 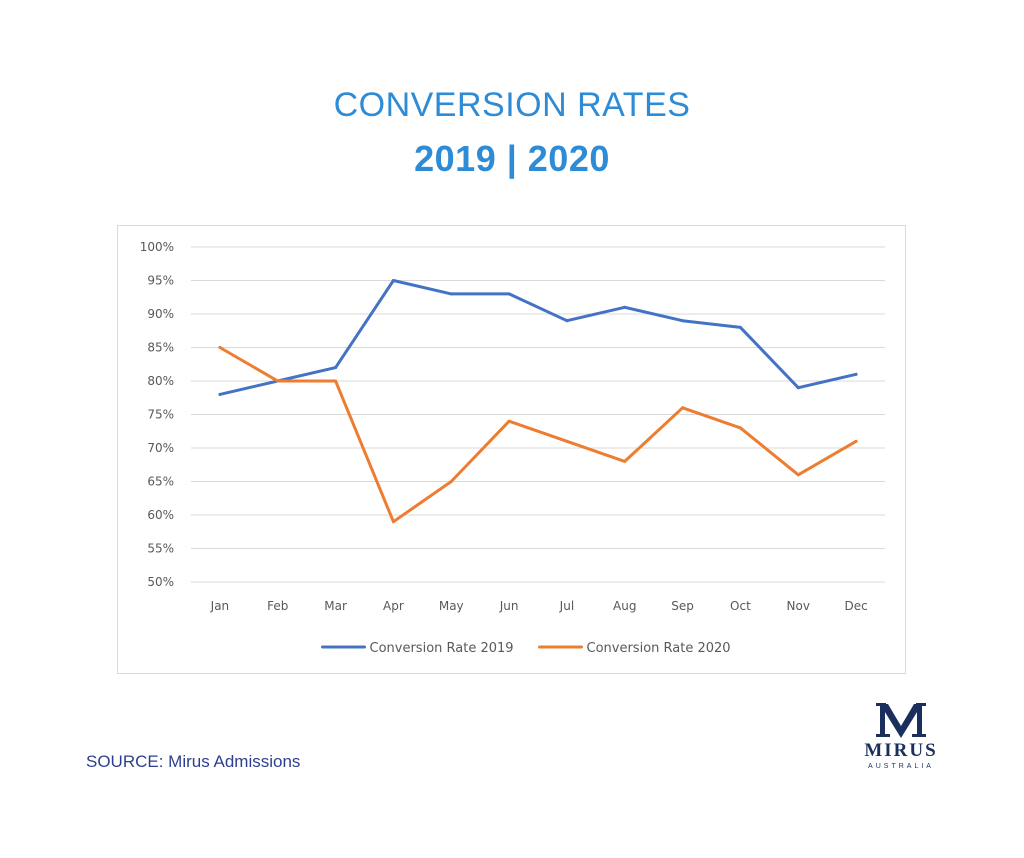 What do you see at coordinates (160, 582) in the screenshot?
I see `y-tick-label: 50%` at bounding box center [160, 582].